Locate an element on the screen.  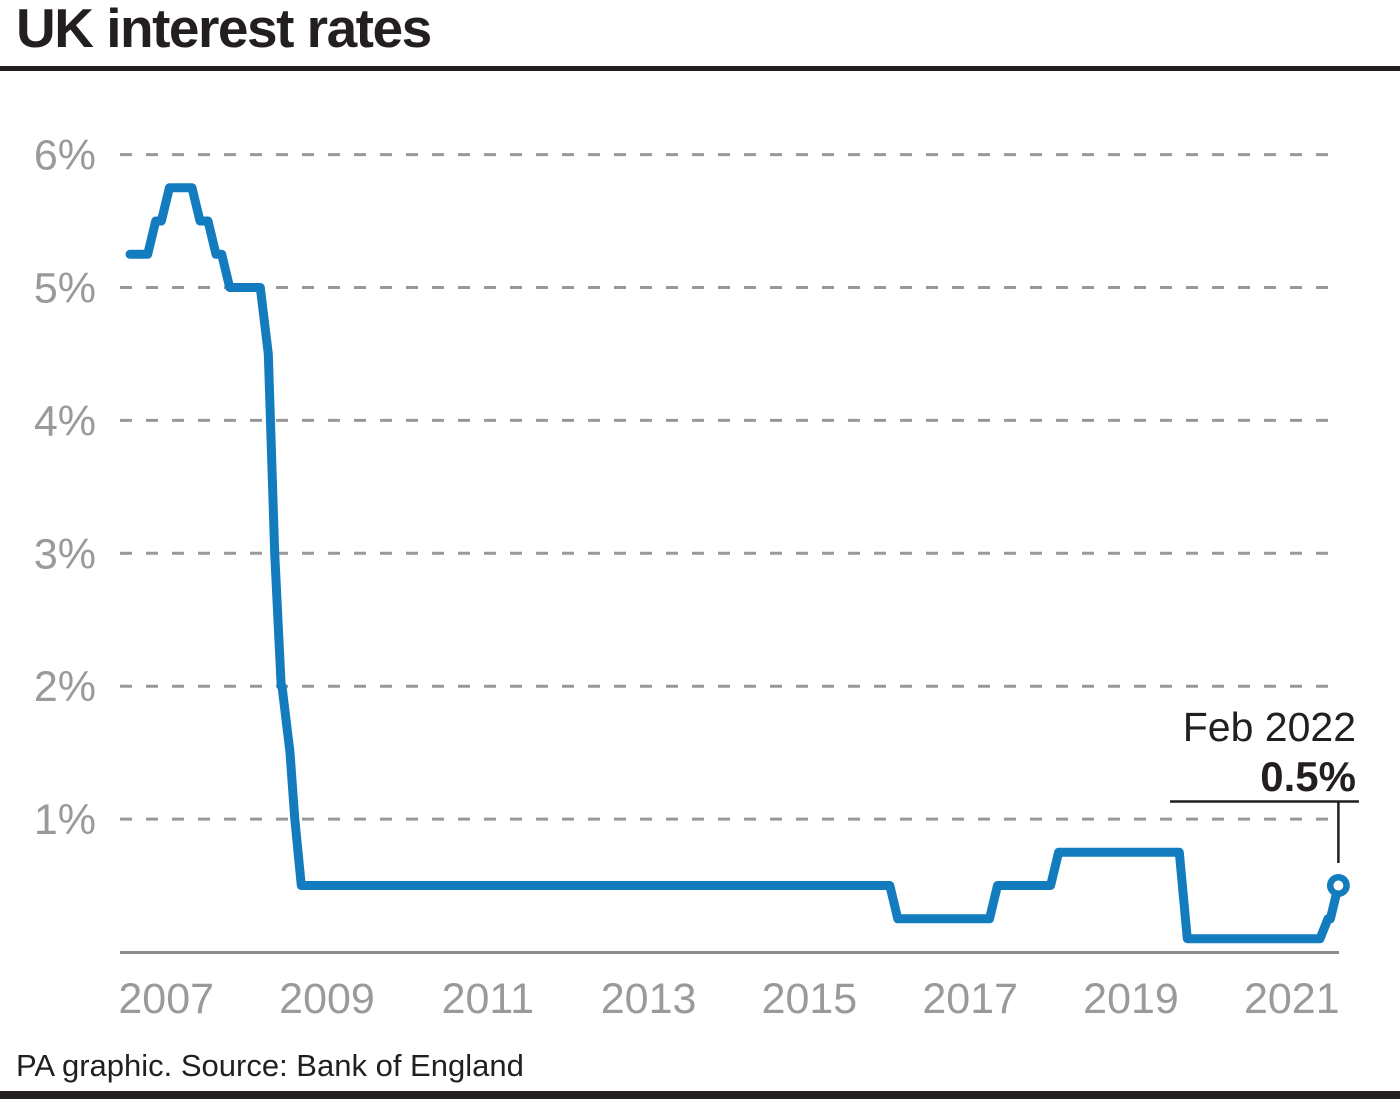
y-tick-label: 1% is located at coordinates (65, 820).